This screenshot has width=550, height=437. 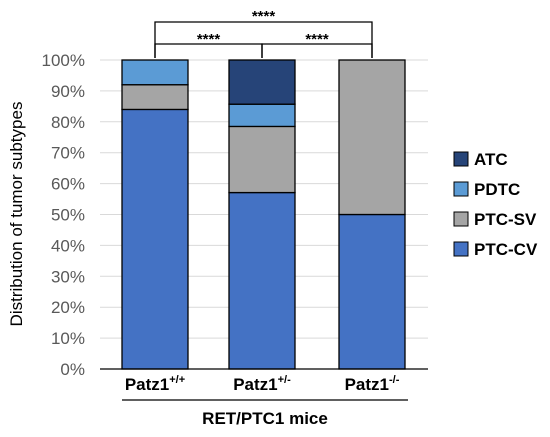 I want to click on legend-swatch-atc, so click(x=461, y=159).